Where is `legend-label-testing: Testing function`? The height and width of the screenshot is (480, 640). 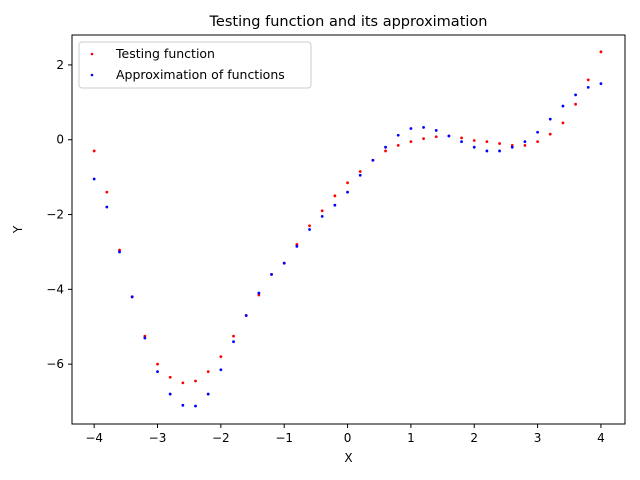 legend-label-testing: Testing function is located at coordinates (165, 53).